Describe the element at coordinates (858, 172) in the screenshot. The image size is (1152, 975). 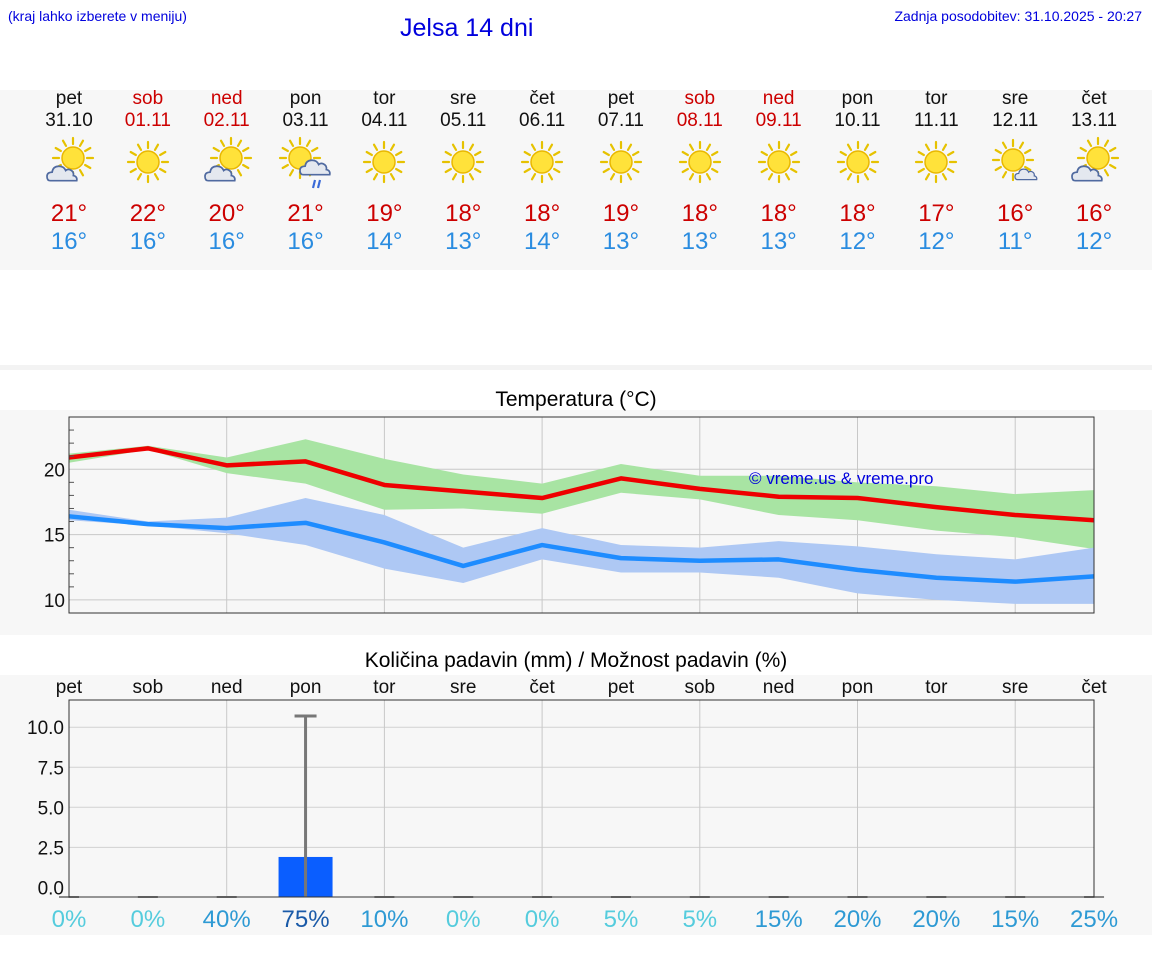
I see `day-column: pon 10.11 18° 12°` at that location.